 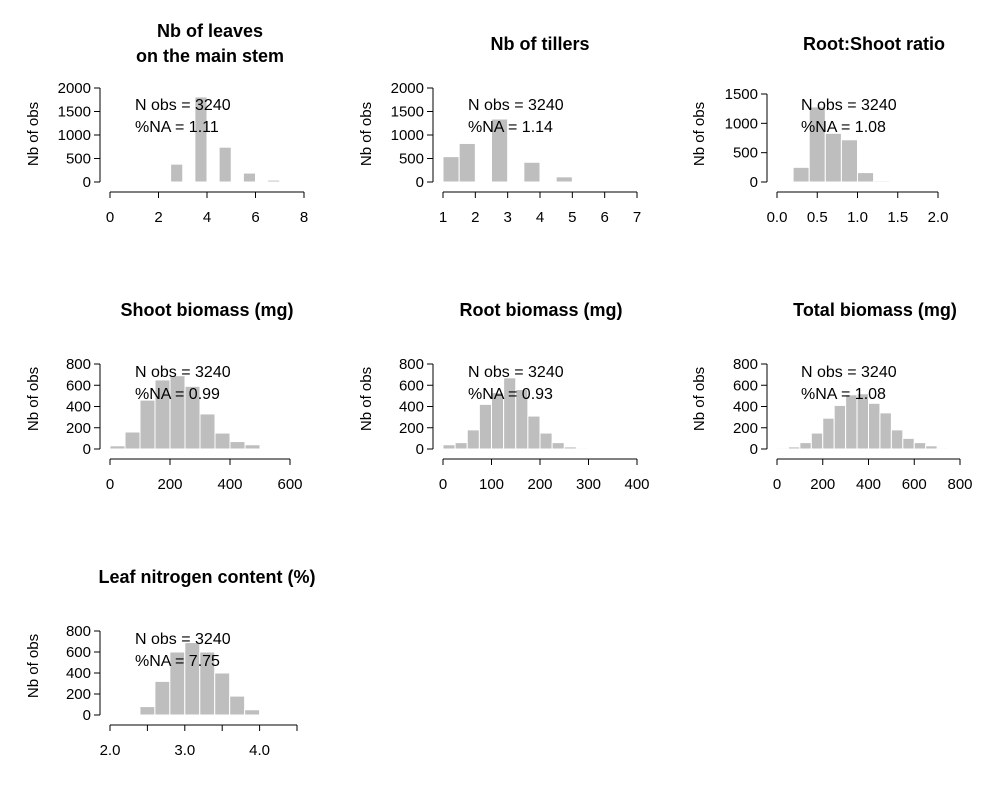 What do you see at coordinates (637, 217) in the screenshot?
I see `x-tick-label: 7` at bounding box center [637, 217].